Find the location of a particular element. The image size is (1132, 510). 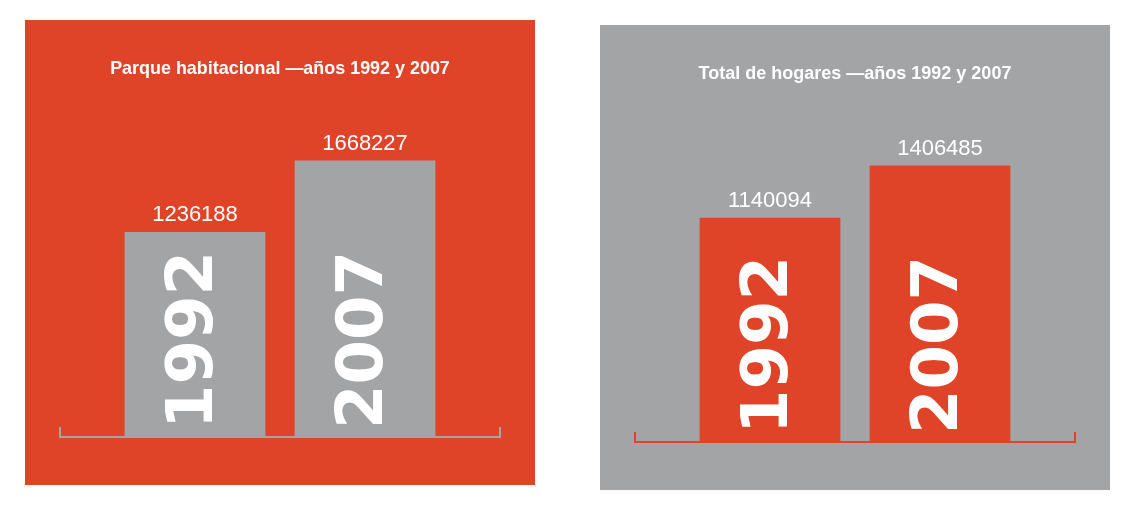

chart-title: Total de hogares —años 1992 y 2007 is located at coordinates (855, 72).